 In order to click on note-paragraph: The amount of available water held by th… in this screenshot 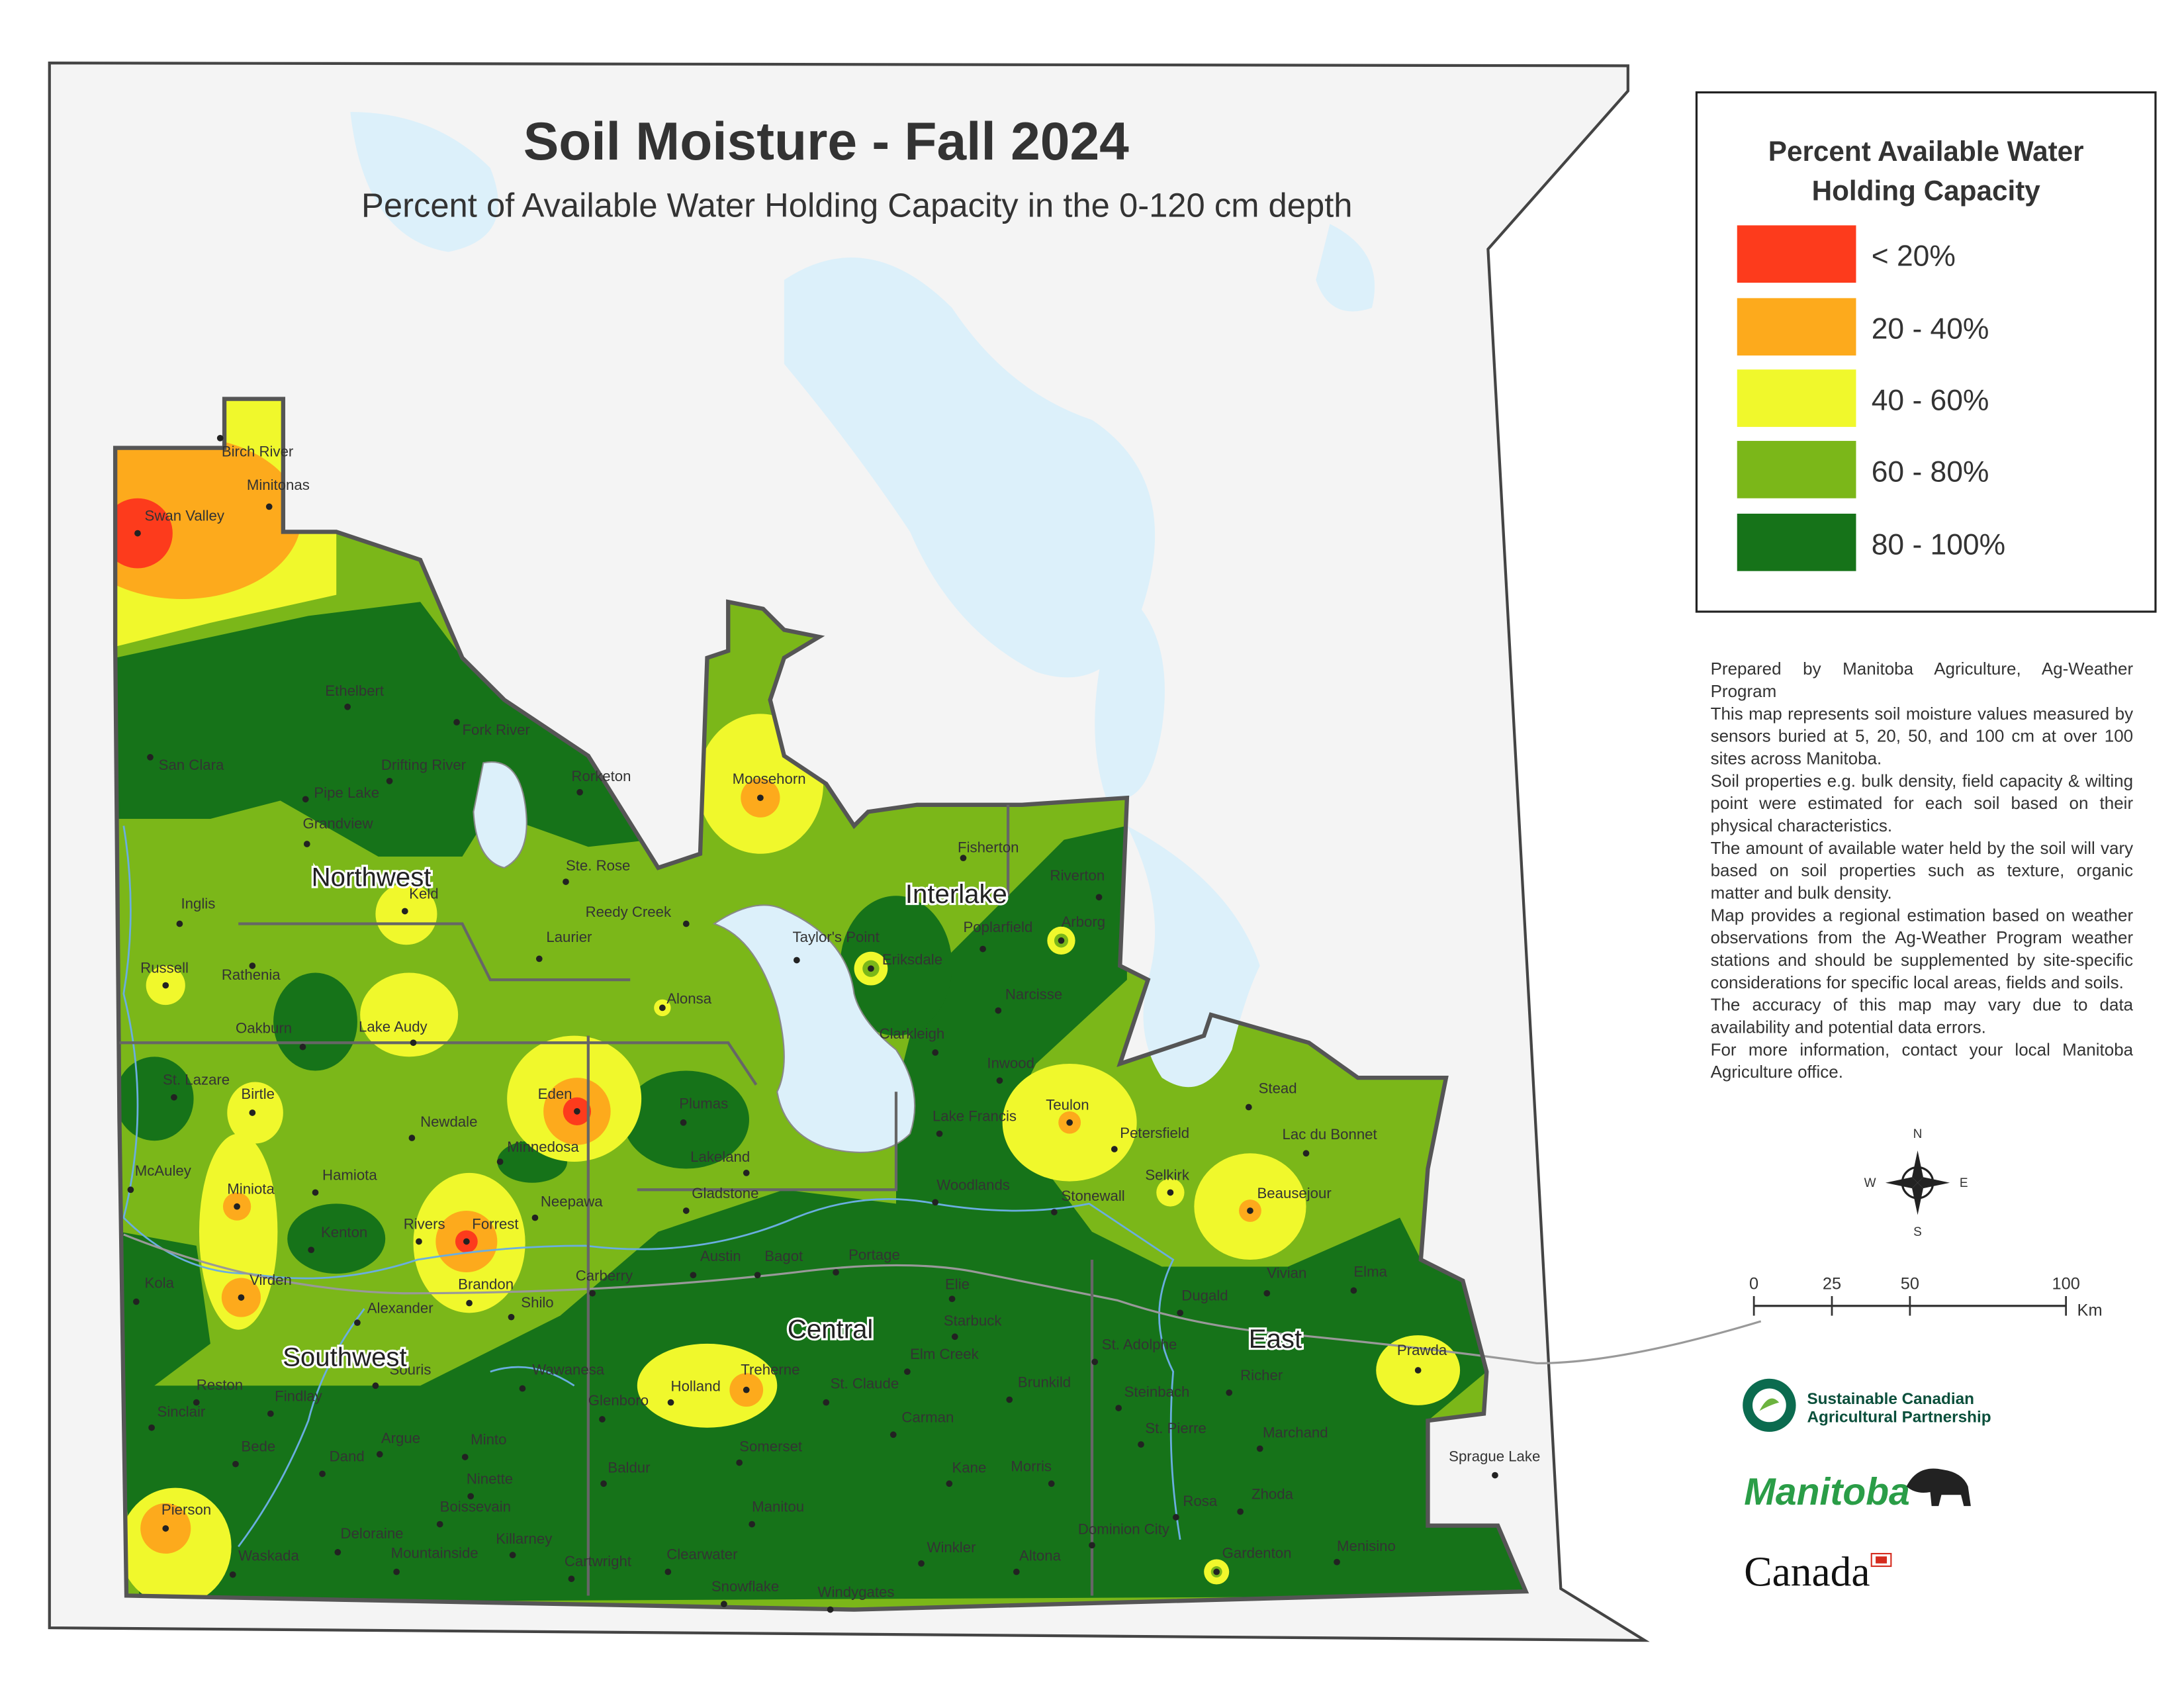, I will do `click(1922, 870)`.